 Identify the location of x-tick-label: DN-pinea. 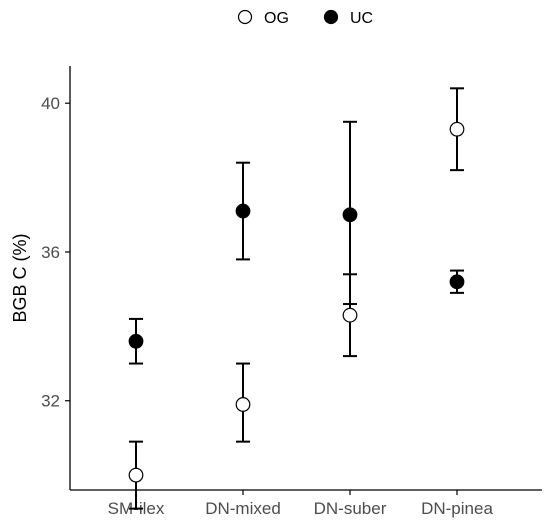
(457, 508).